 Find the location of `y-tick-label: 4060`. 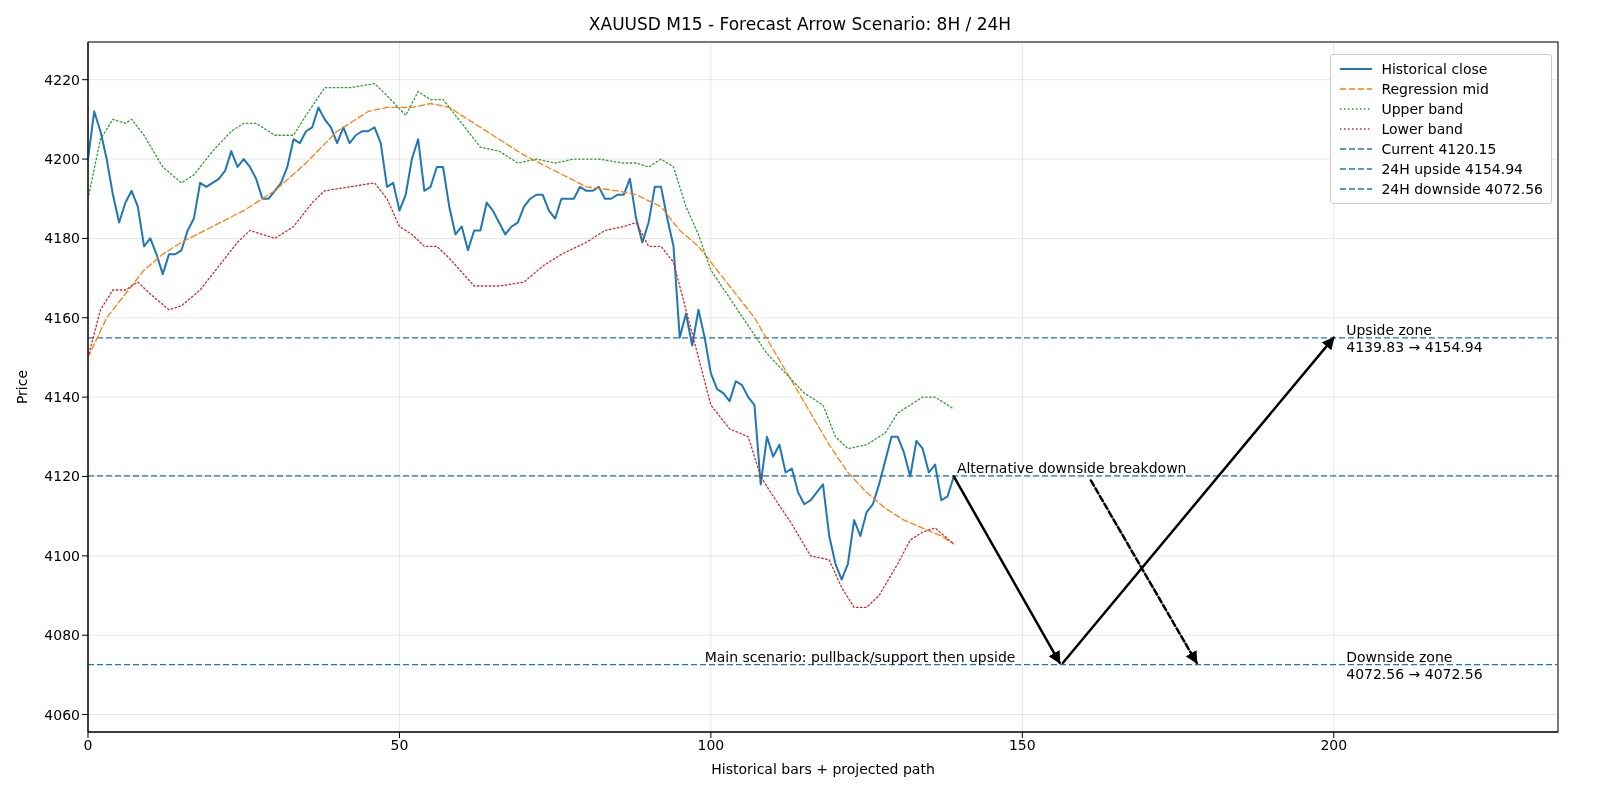

y-tick-label: 4060 is located at coordinates (62, 714).